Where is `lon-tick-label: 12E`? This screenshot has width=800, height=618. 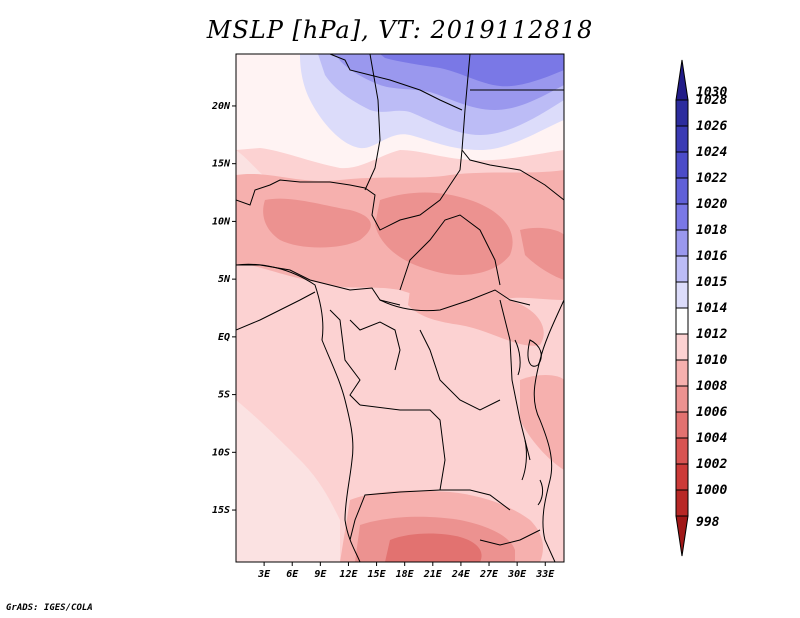
lon-tick-label: 12E is located at coordinates (348, 574).